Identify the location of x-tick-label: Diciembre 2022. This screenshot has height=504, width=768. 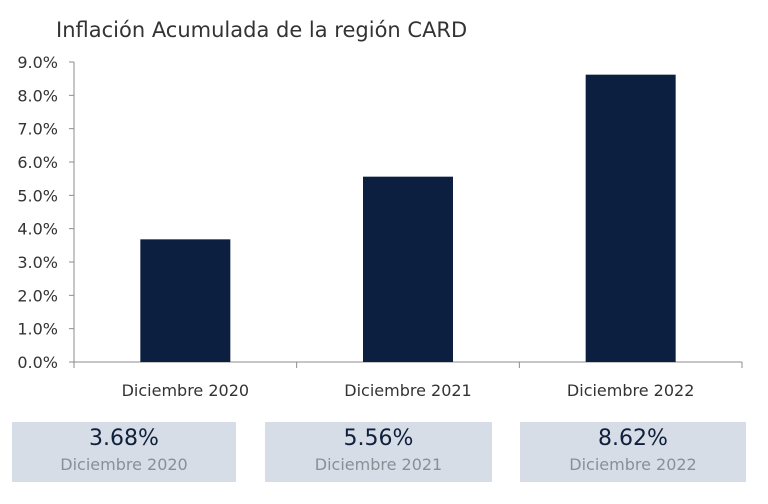
(630, 390).